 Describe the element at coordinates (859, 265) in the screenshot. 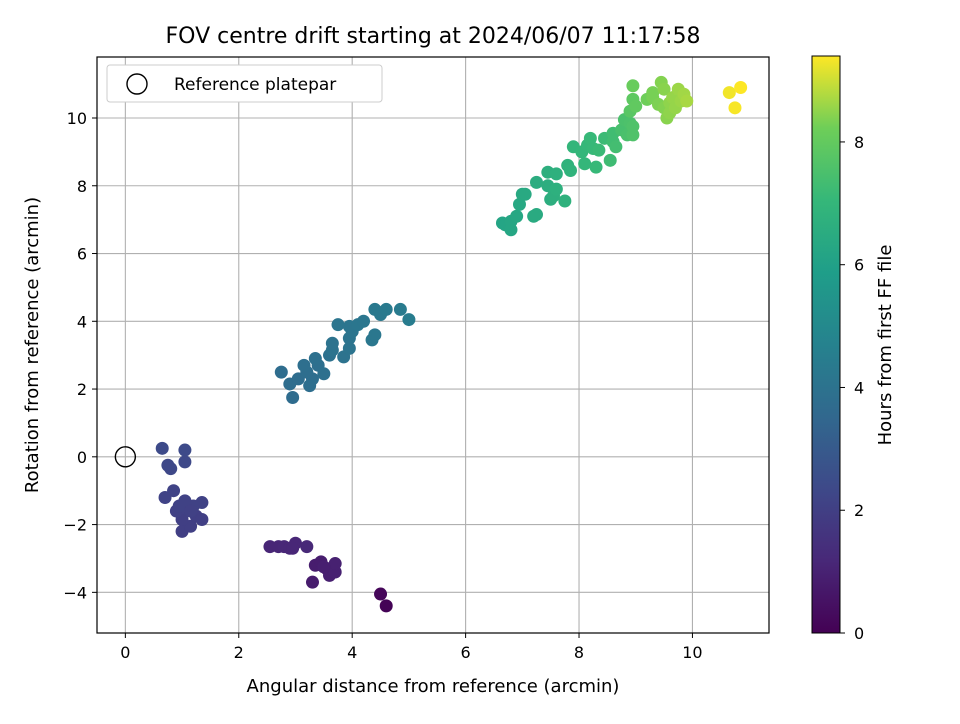

I see `colorbar-tick-label: 6` at that location.